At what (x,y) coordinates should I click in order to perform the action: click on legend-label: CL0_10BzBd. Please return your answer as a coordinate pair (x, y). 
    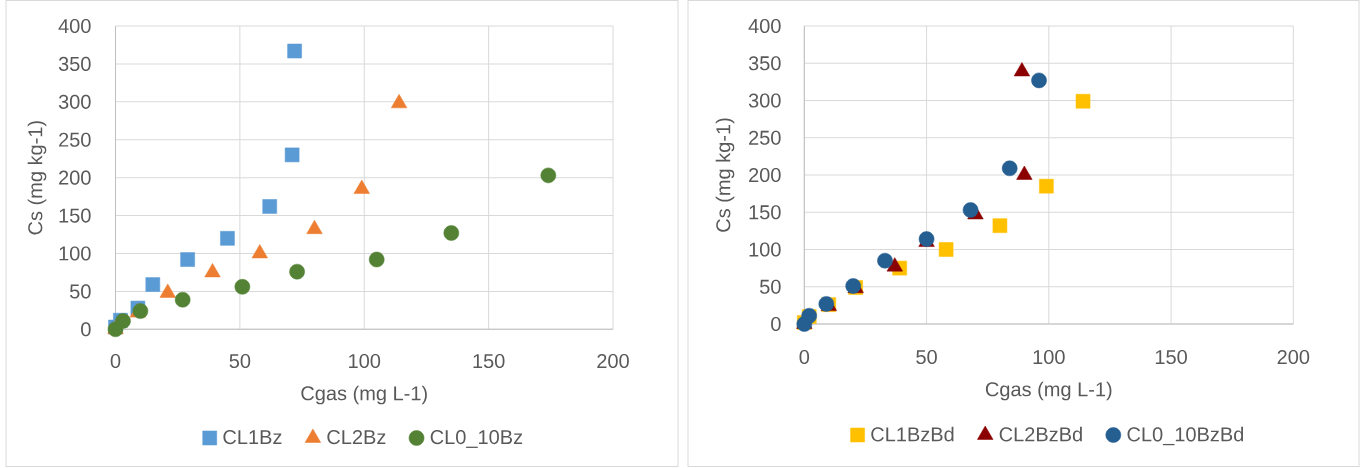
    Looking at the image, I should click on (1185, 436).